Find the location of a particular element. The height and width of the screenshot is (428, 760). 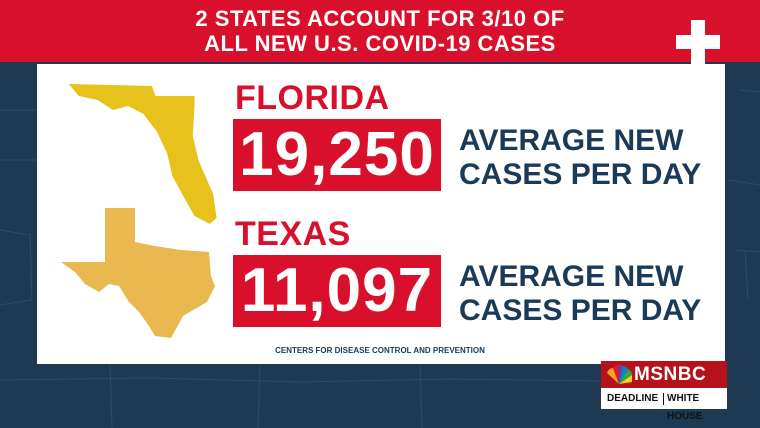

texas-value: 11,097 is located at coordinates (337, 291).